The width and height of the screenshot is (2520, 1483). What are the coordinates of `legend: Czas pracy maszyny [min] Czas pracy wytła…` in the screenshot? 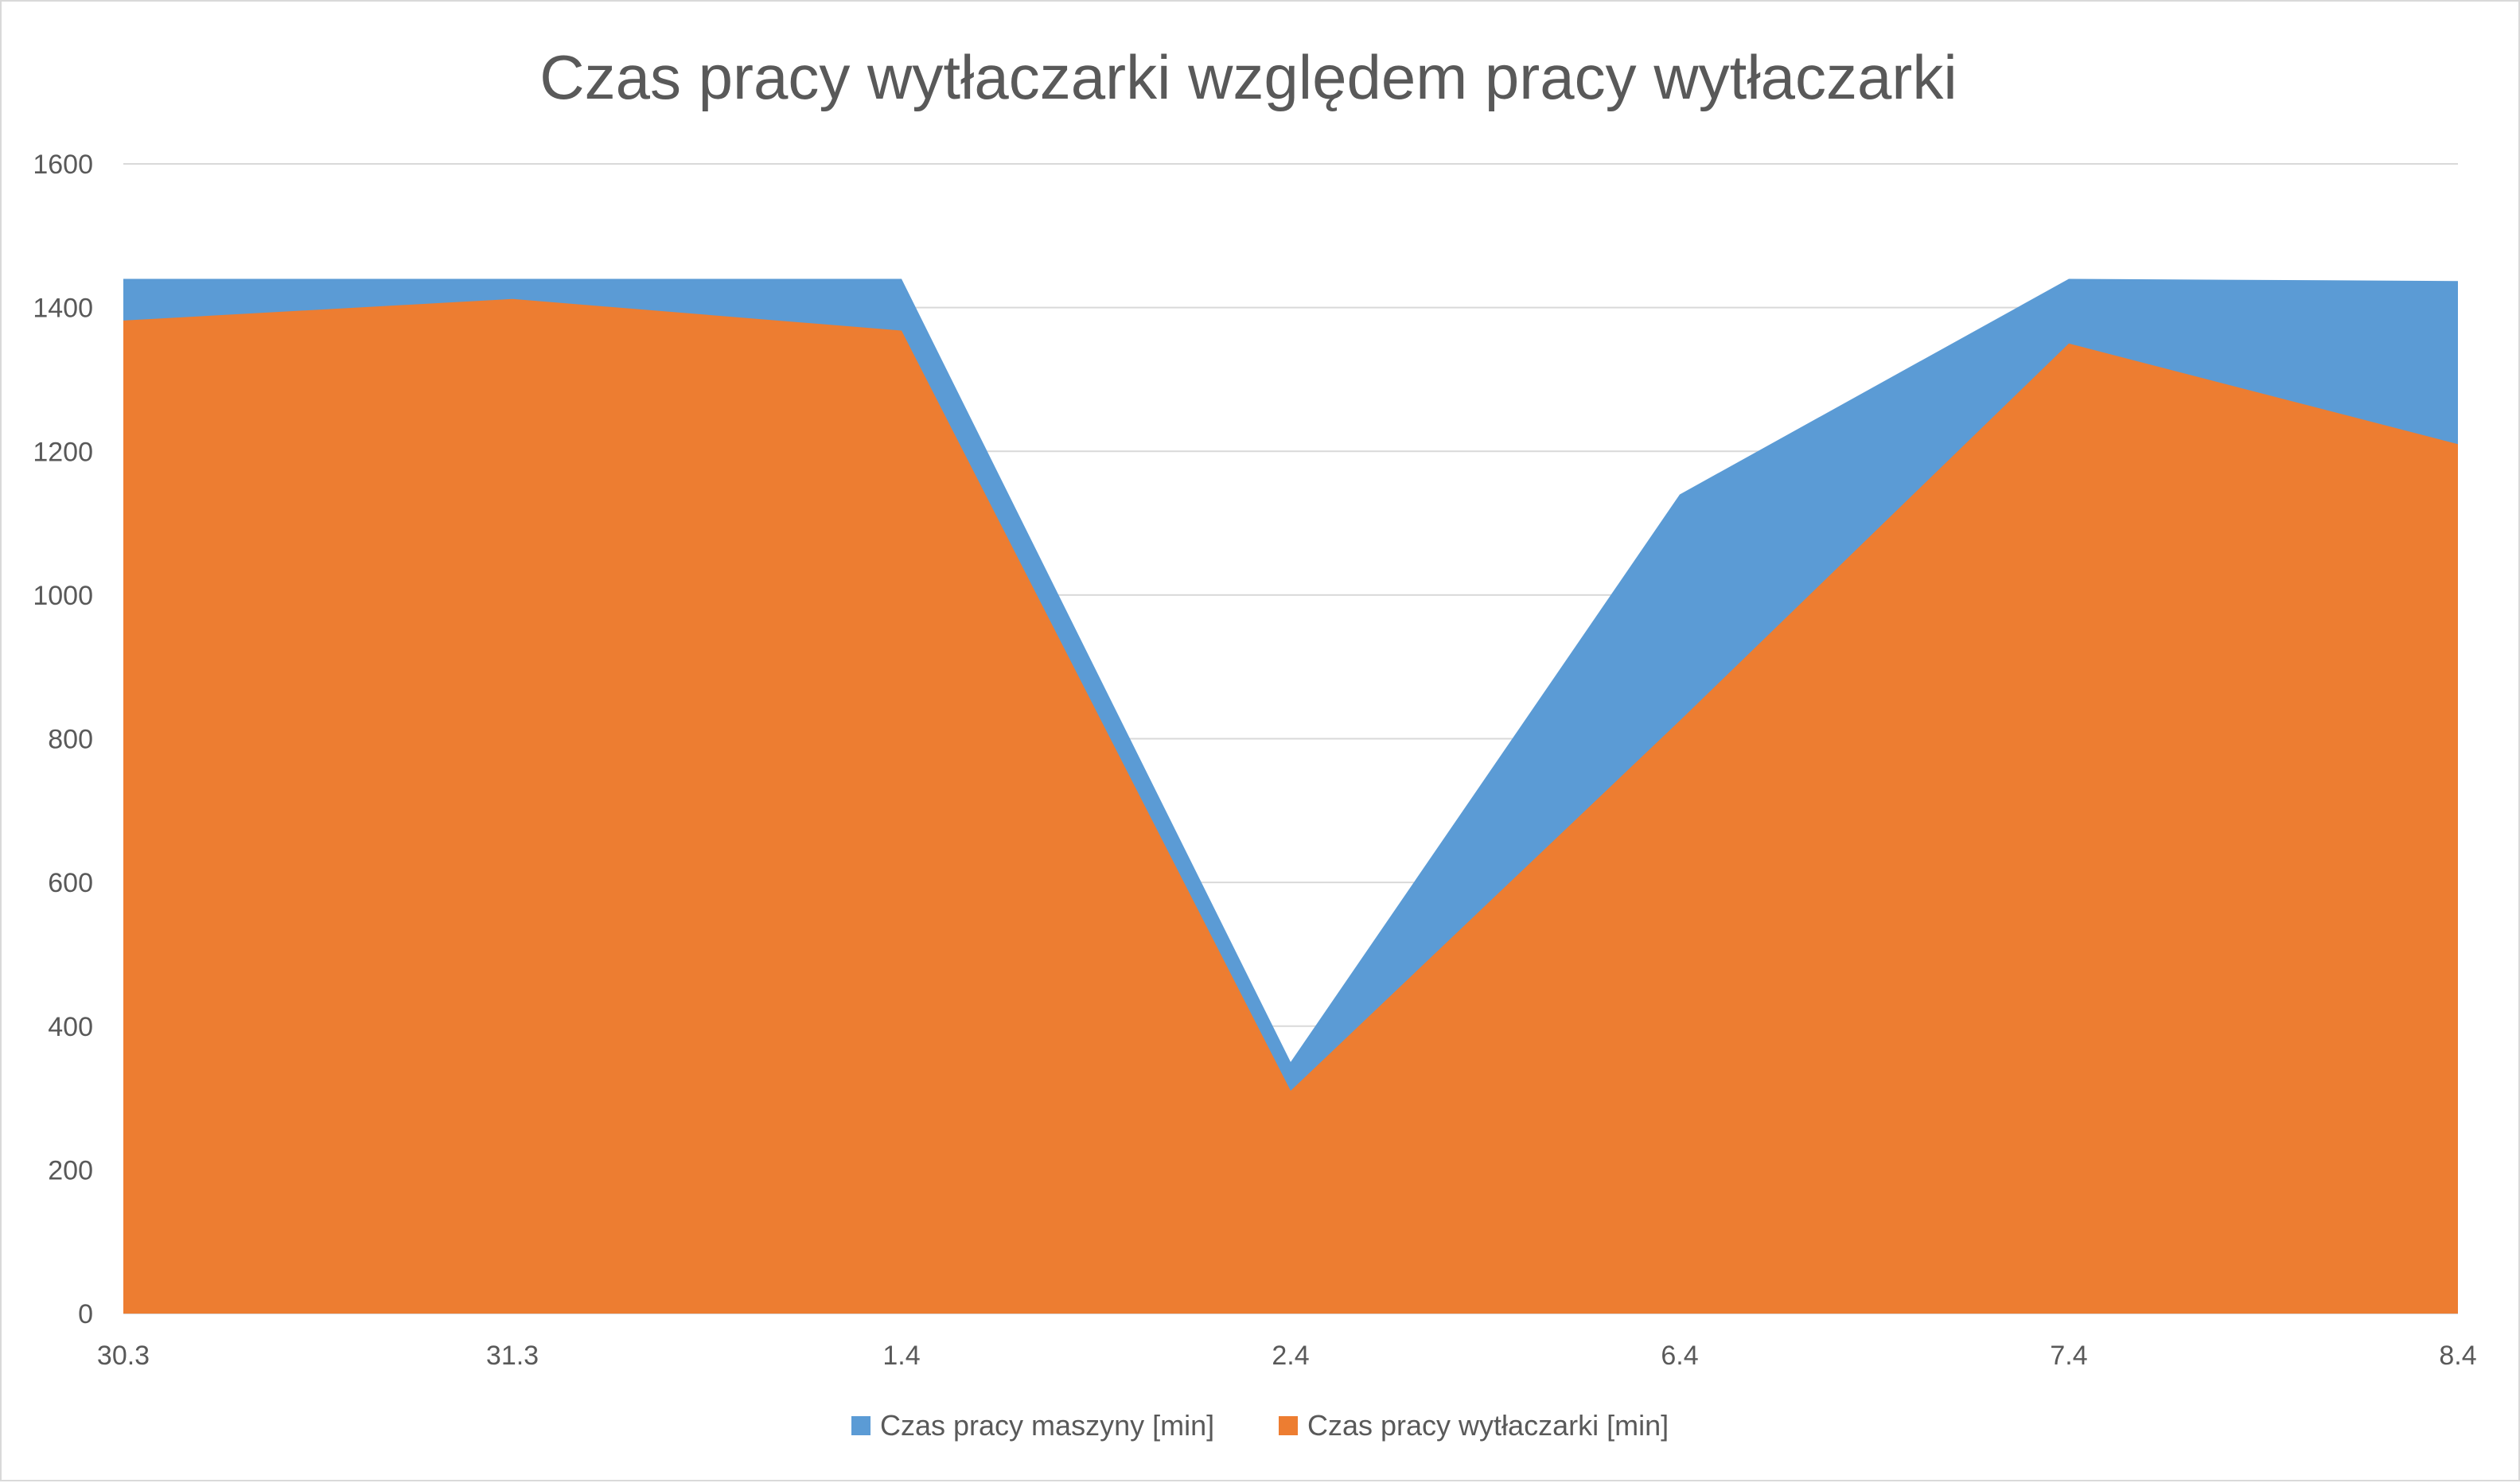 It's located at (1260, 1425).